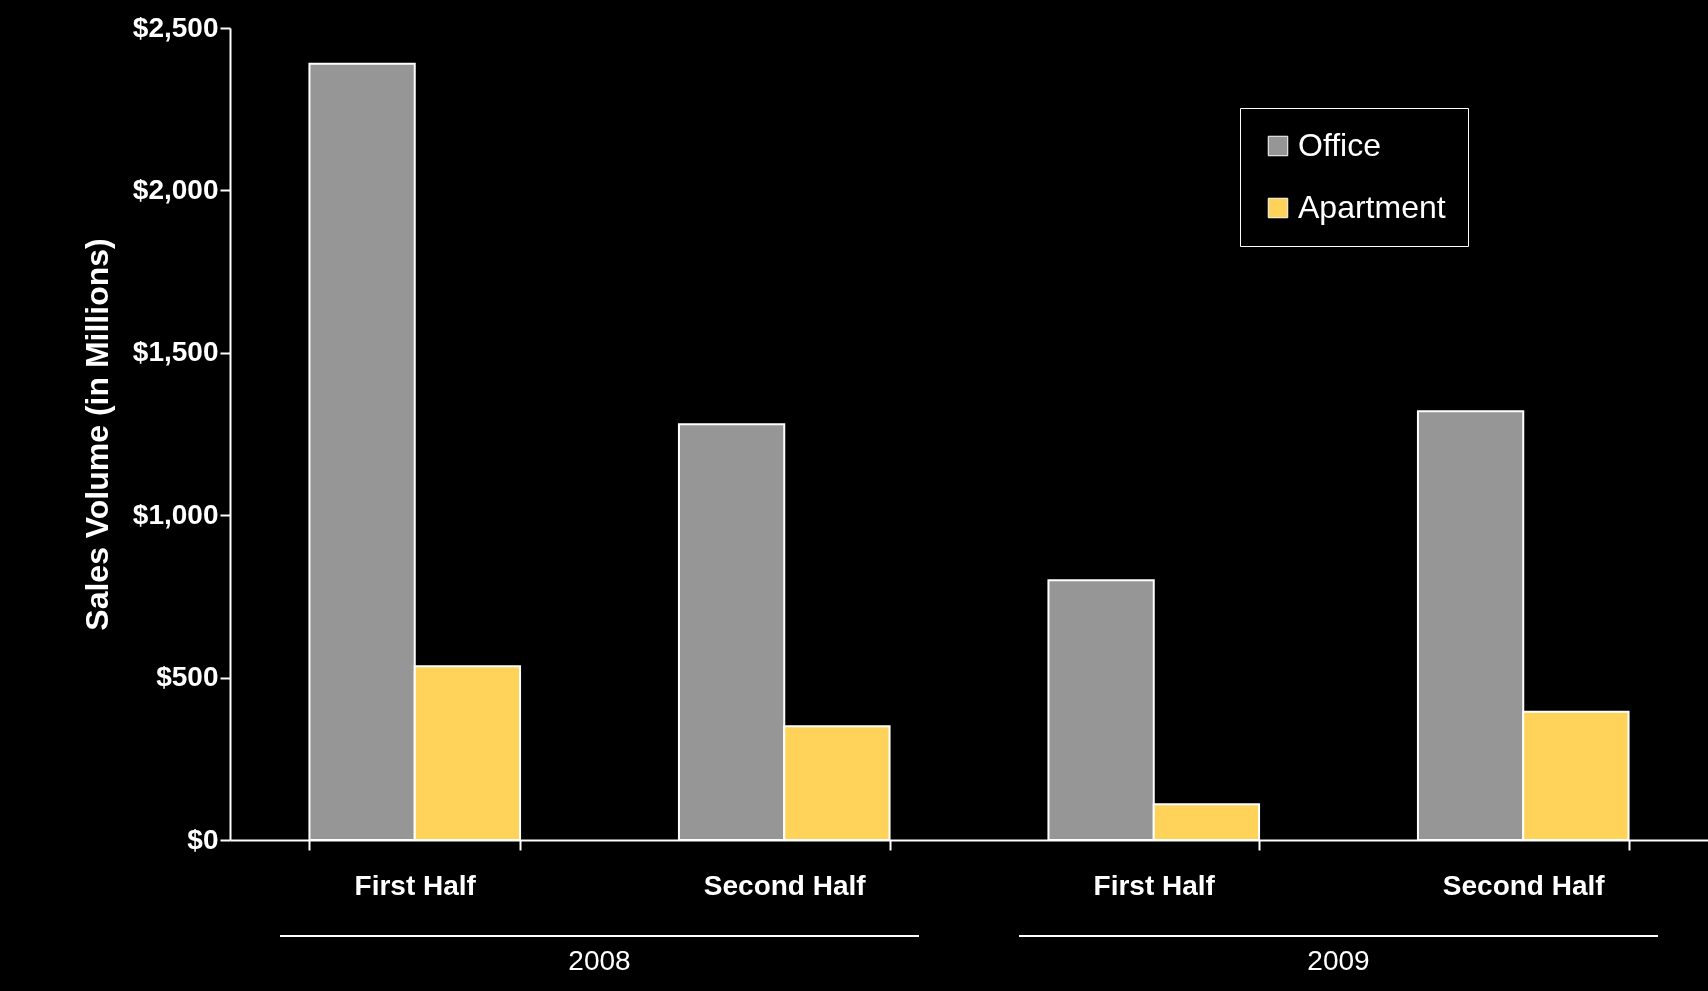 This screenshot has width=1708, height=991. I want to click on y-tick-label: $1,000, so click(175, 514).